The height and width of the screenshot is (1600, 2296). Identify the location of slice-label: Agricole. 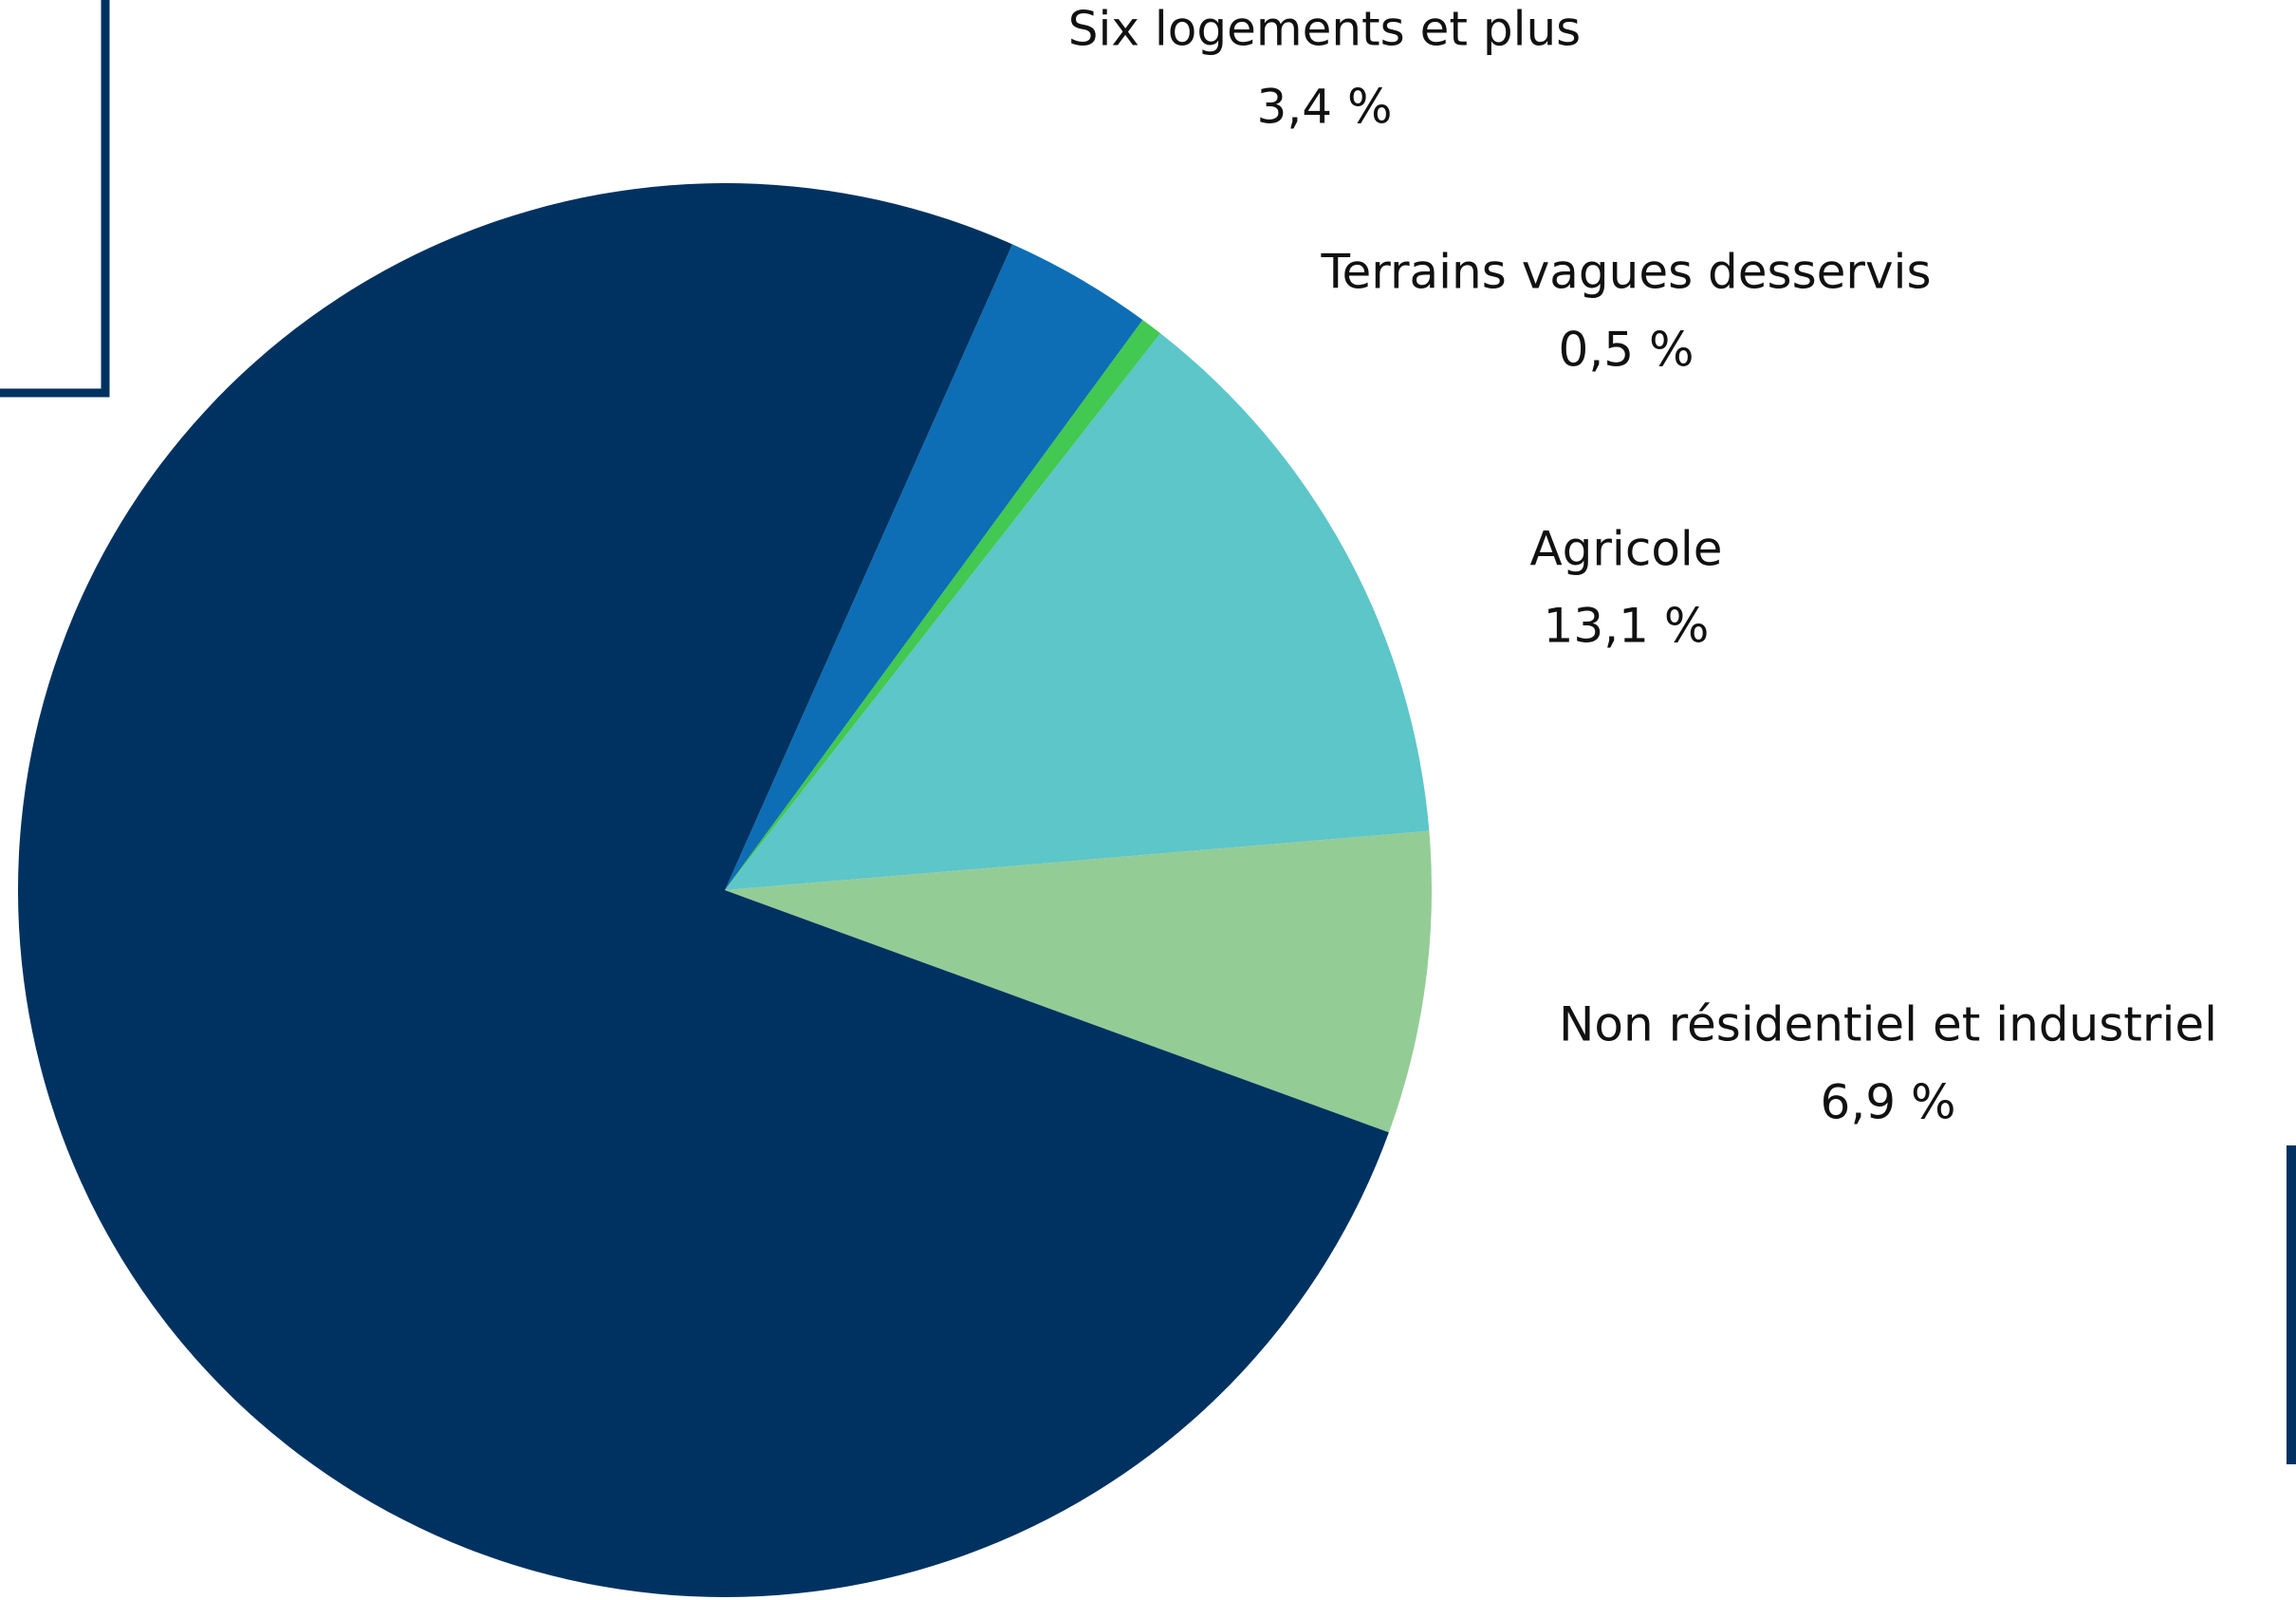
(1625, 549).